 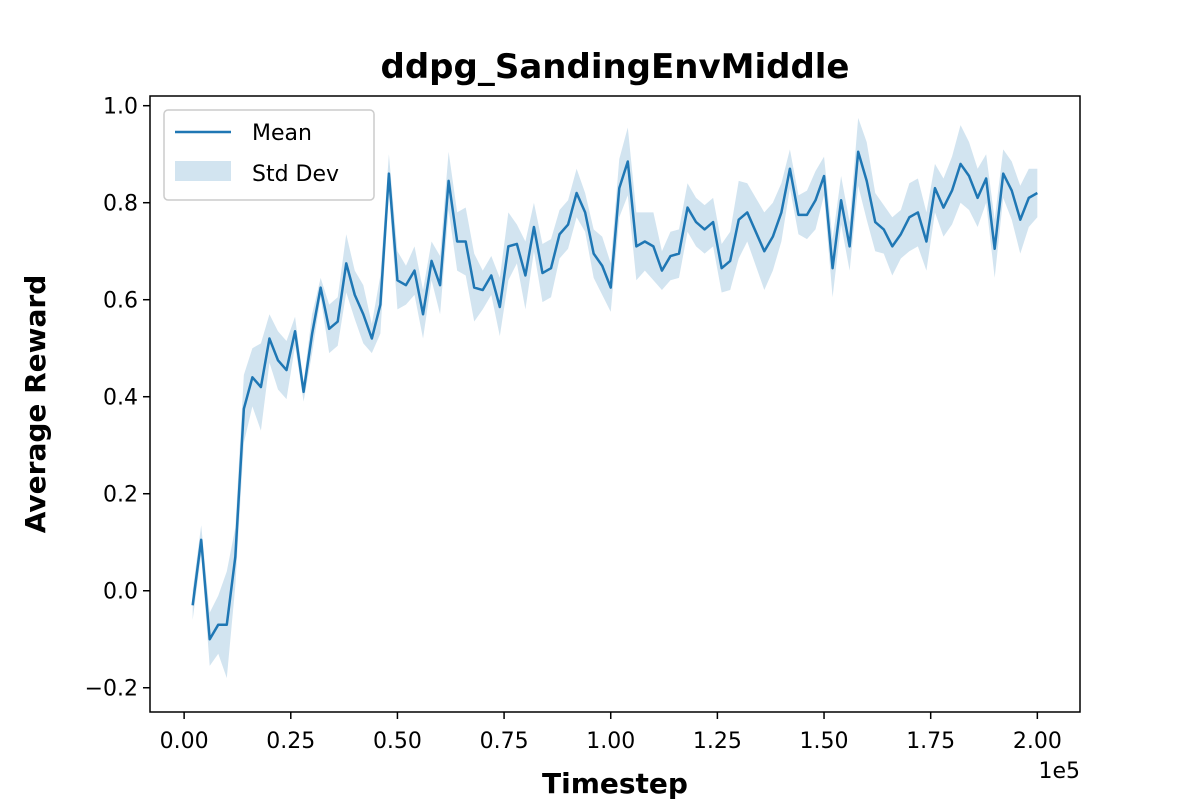 What do you see at coordinates (824, 741) in the screenshot?
I see `x-tick-label: 1.50` at bounding box center [824, 741].